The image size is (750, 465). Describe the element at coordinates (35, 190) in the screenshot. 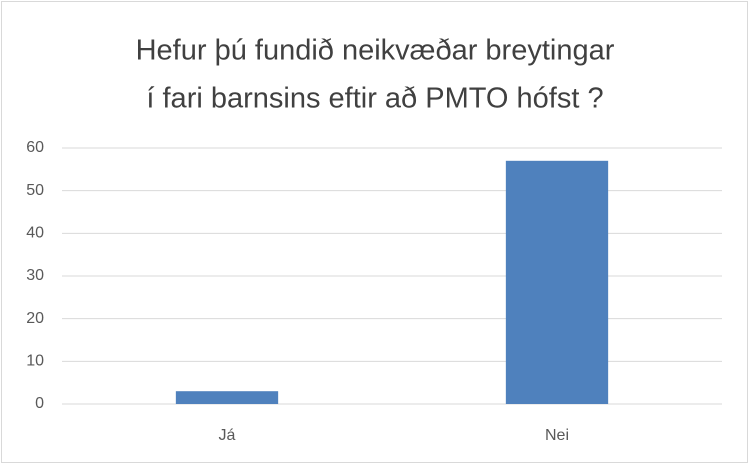

I see `y-tick-label: 50` at that location.